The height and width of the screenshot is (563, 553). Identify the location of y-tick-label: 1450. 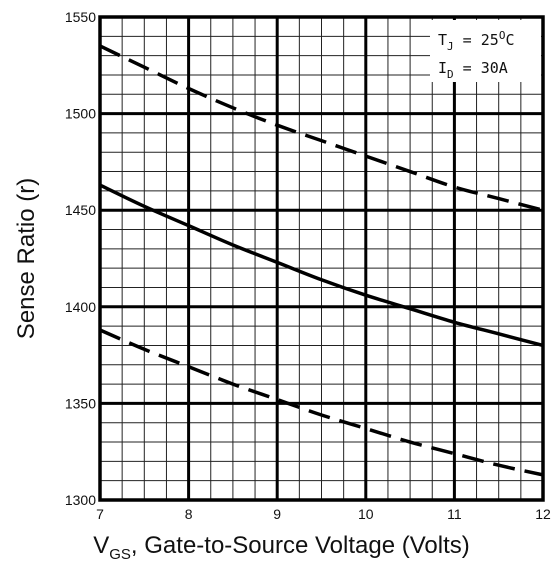
(80, 210).